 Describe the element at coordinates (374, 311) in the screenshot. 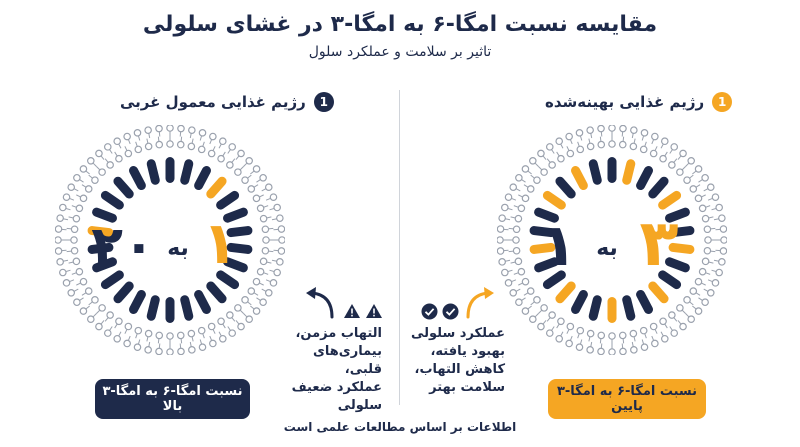

I see `warning-triangle-icon` at that location.